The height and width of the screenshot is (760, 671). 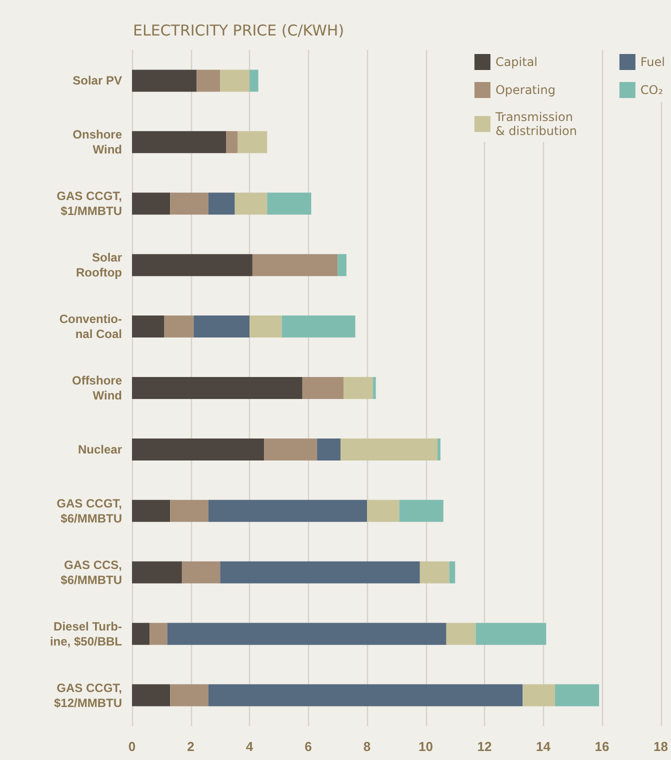 What do you see at coordinates (89, 511) in the screenshot?
I see `y-tick-label: GAS CCGT, $6/MMBTU` at bounding box center [89, 511].